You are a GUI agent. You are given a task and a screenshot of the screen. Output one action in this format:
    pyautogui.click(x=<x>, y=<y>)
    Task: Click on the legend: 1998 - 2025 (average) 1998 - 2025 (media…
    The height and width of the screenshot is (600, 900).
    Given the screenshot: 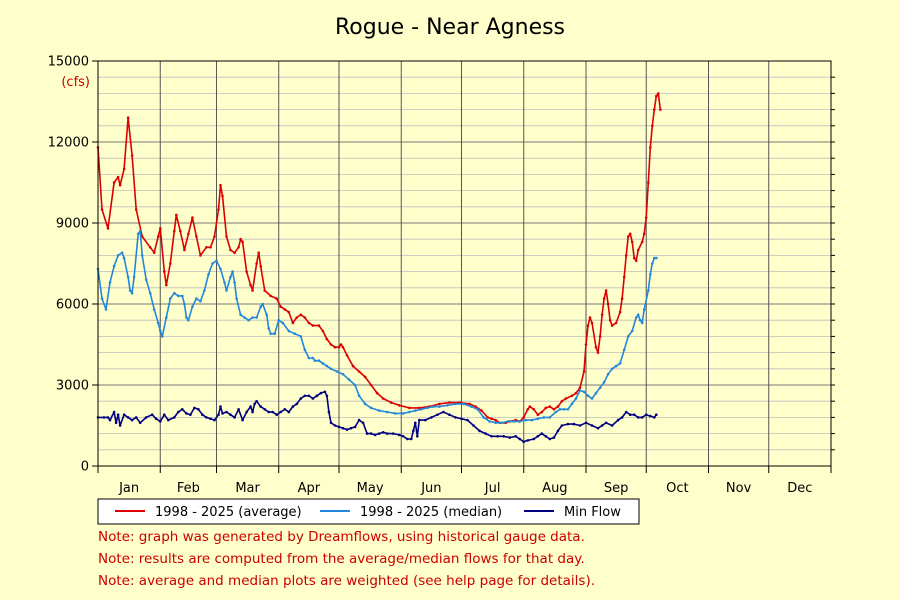 What is the action you would take?
    pyautogui.click(x=368, y=511)
    